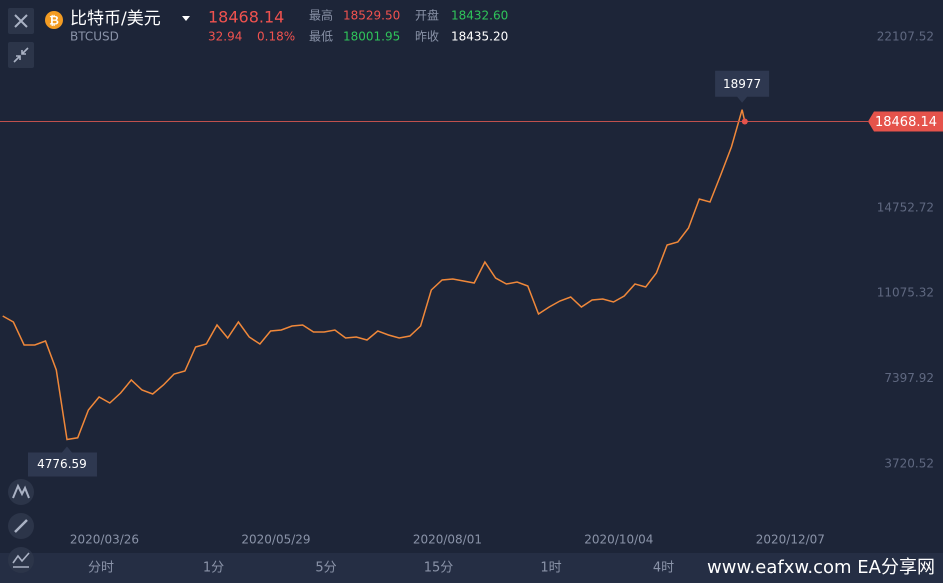 Image resolution: width=943 pixels, height=583 pixels. I want to click on y-tick-label: 3720.52, so click(909, 464).